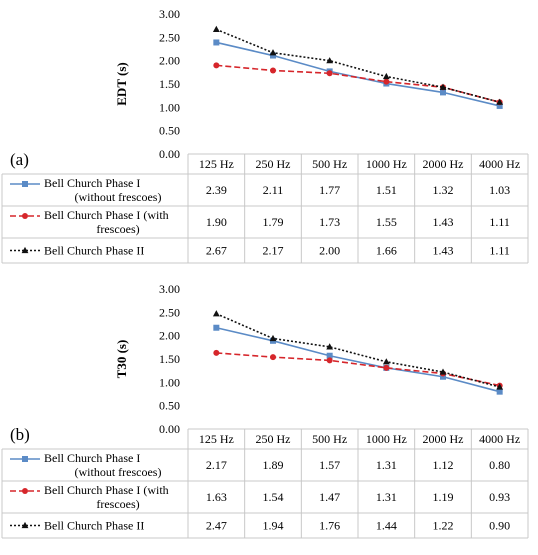  What do you see at coordinates (386, 190) in the screenshot?
I see `data-table-value: 1.51` at bounding box center [386, 190].